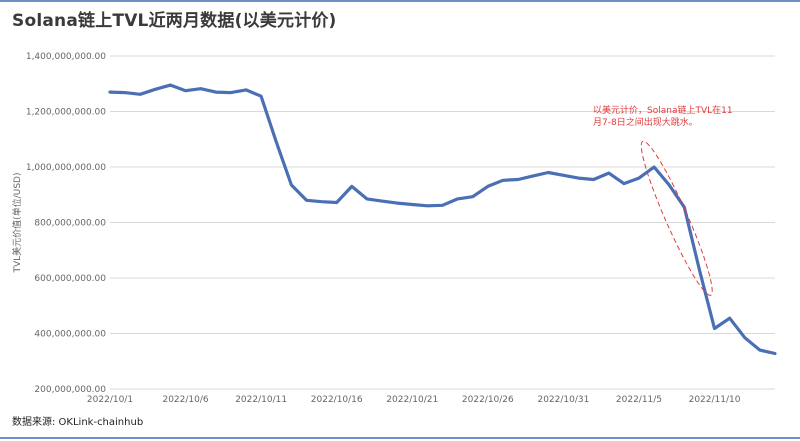 Image resolution: width=800 pixels, height=441 pixels. I want to click on y-tick-label: 600,000,000.00, so click(70, 279).